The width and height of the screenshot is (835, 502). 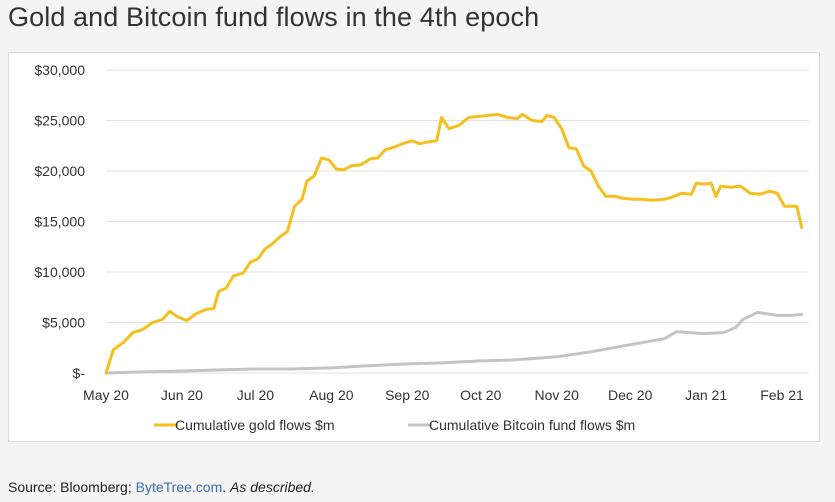 I want to click on x-tick-label: Jan 21, so click(x=706, y=395).